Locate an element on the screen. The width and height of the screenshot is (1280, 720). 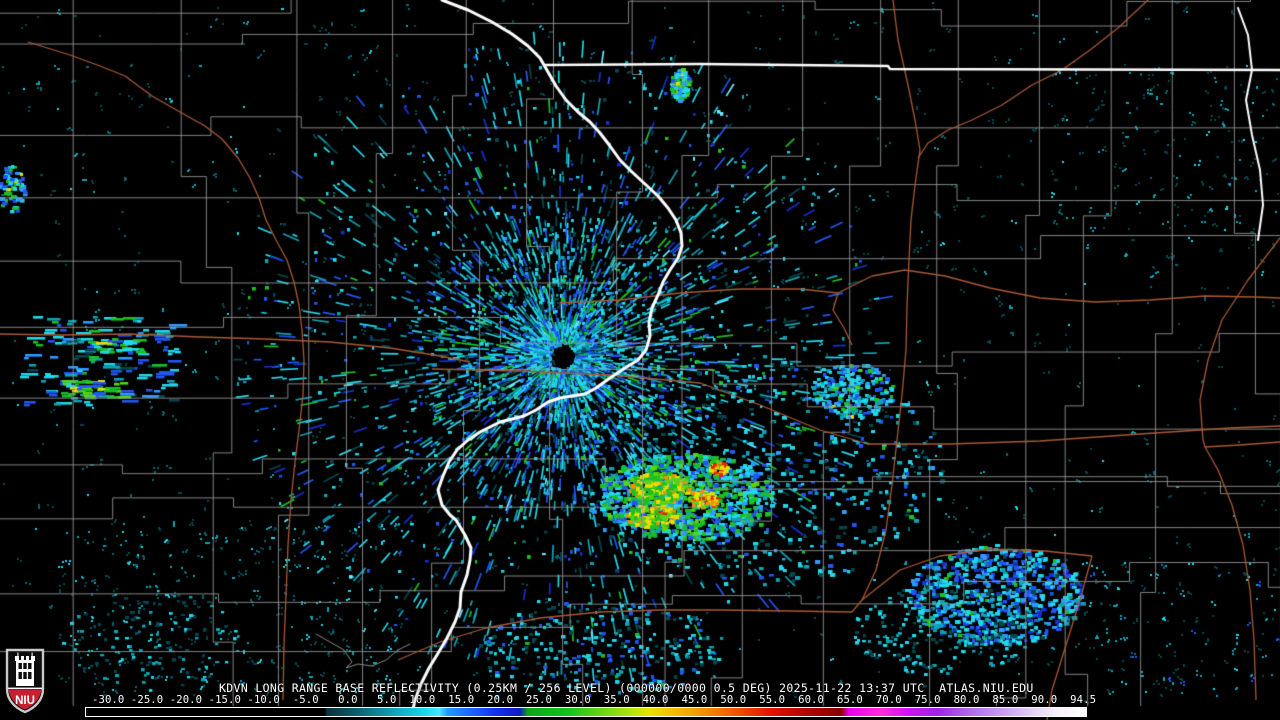
niu-logo-text: NIU is located at coordinates (25, 701).